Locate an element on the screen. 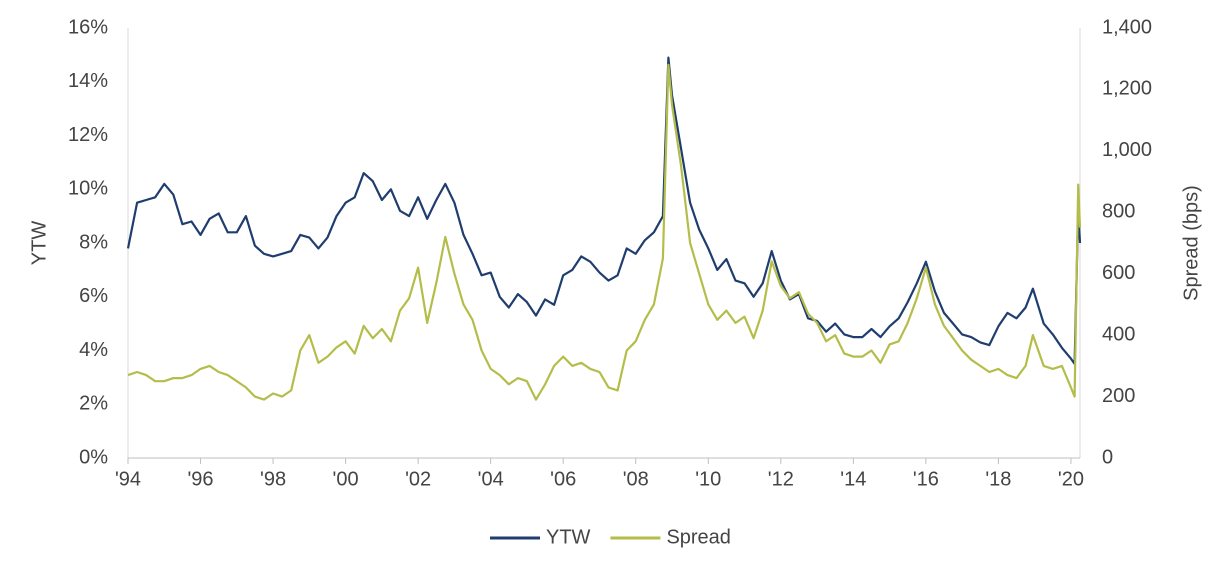 The width and height of the screenshot is (1228, 564). y2-tick-label: 600 is located at coordinates (1118, 273).